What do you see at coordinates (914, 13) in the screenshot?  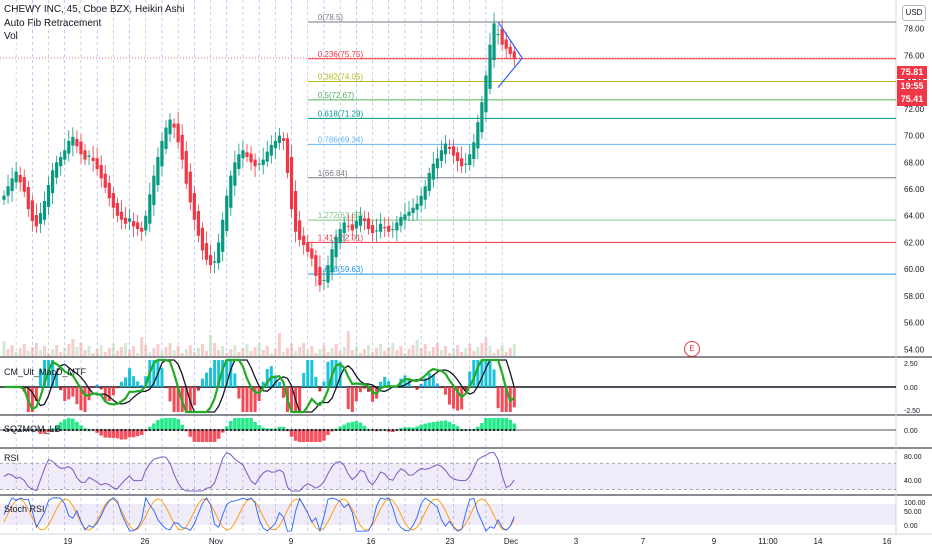 I see `currency-button: USD` at bounding box center [914, 13].